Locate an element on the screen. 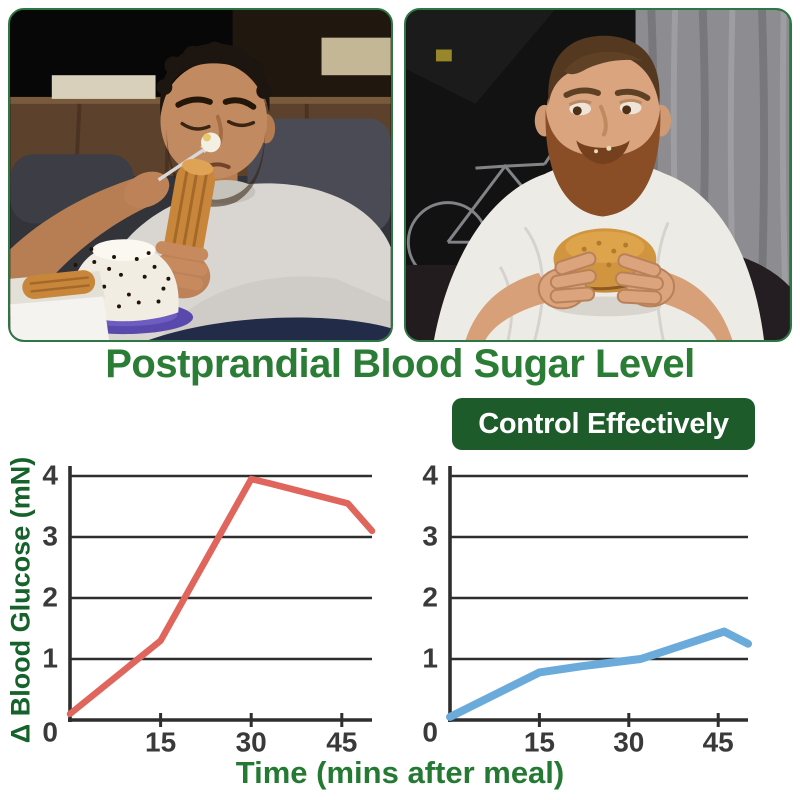 This screenshot has width=800, height=800. pastry-box is located at coordinates (60, 305).